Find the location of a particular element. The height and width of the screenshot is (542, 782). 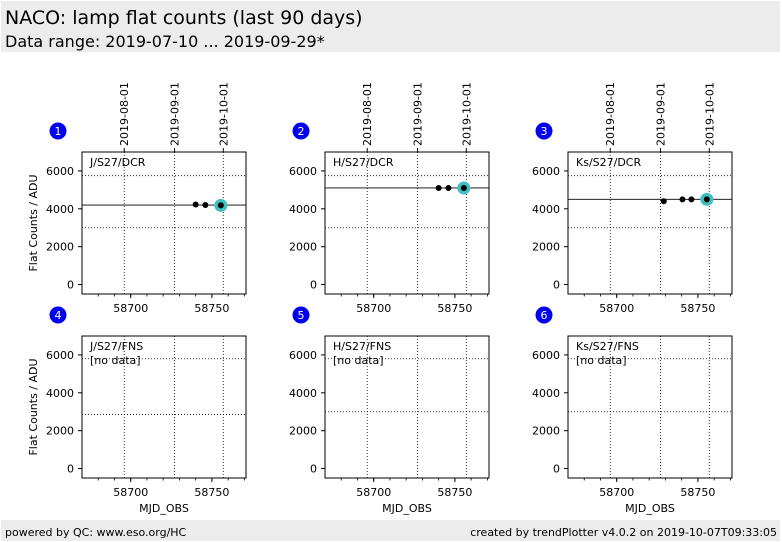

panel-label: J/S27/FNS is located at coordinates (116, 346).